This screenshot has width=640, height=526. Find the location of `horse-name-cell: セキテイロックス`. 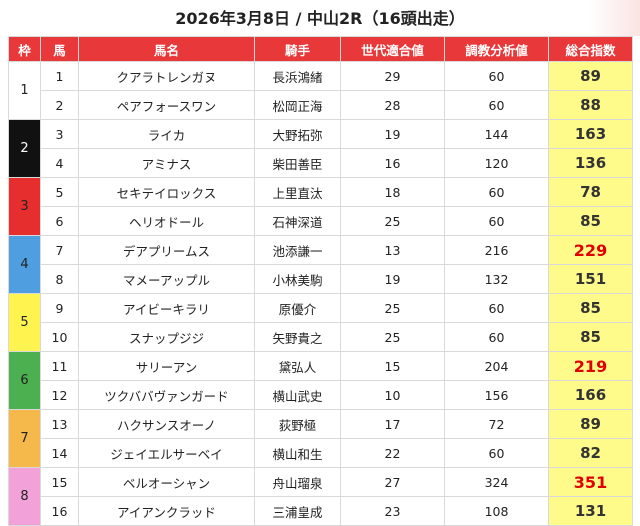

horse-name-cell: セキテイロックス is located at coordinates (166, 192).